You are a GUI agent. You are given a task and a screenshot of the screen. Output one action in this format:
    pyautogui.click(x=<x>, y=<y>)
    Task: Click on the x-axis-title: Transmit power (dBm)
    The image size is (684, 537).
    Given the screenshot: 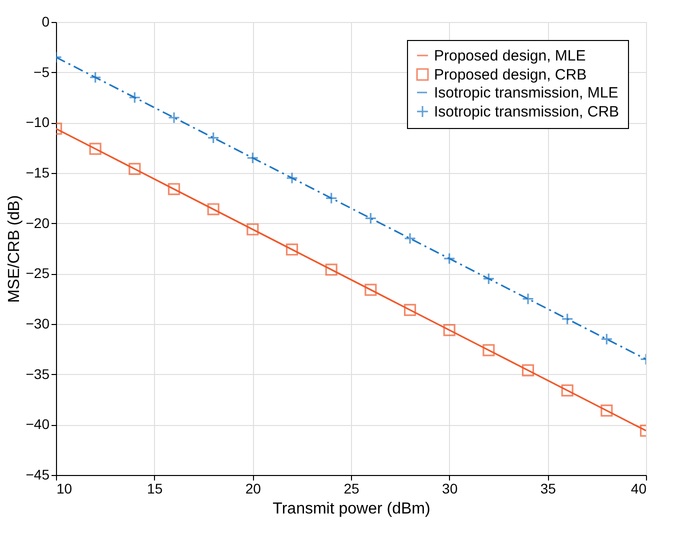 What is the action you would take?
    pyautogui.click(x=351, y=509)
    